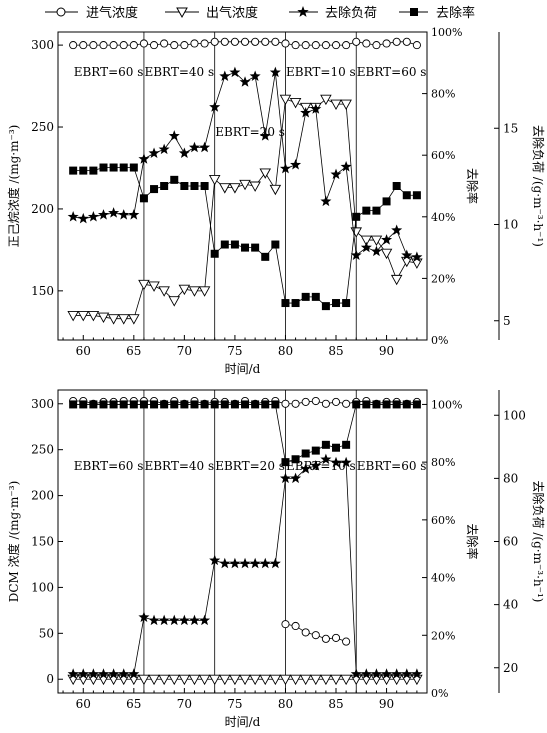 The image size is (547, 733). What do you see at coordinates (321, 72) in the screenshot?
I see `phase-label: EBRT=10 s` at bounding box center [321, 72].